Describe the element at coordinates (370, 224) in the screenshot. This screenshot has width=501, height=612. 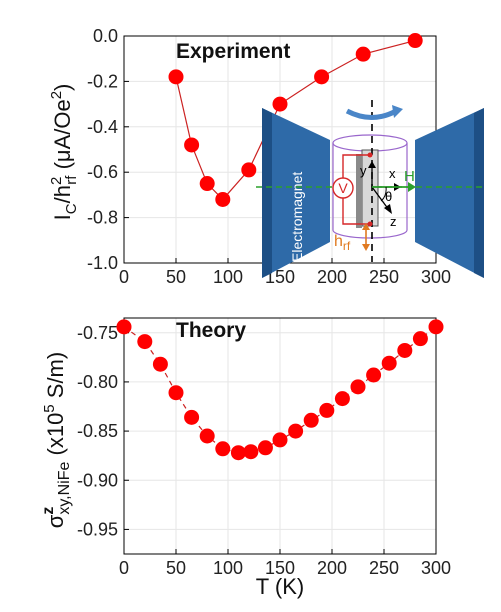
I see `contact-bottom` at that location.